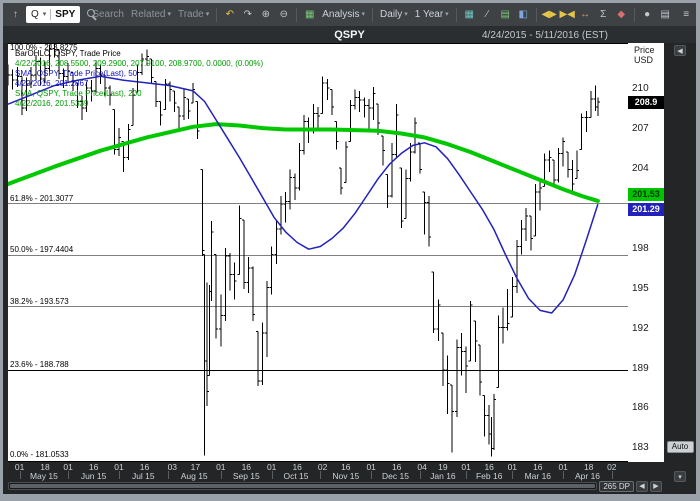 The width and height of the screenshot is (700, 501). Describe the element at coordinates (429, 14) in the screenshot. I see `range-label: 1 Year` at that location.